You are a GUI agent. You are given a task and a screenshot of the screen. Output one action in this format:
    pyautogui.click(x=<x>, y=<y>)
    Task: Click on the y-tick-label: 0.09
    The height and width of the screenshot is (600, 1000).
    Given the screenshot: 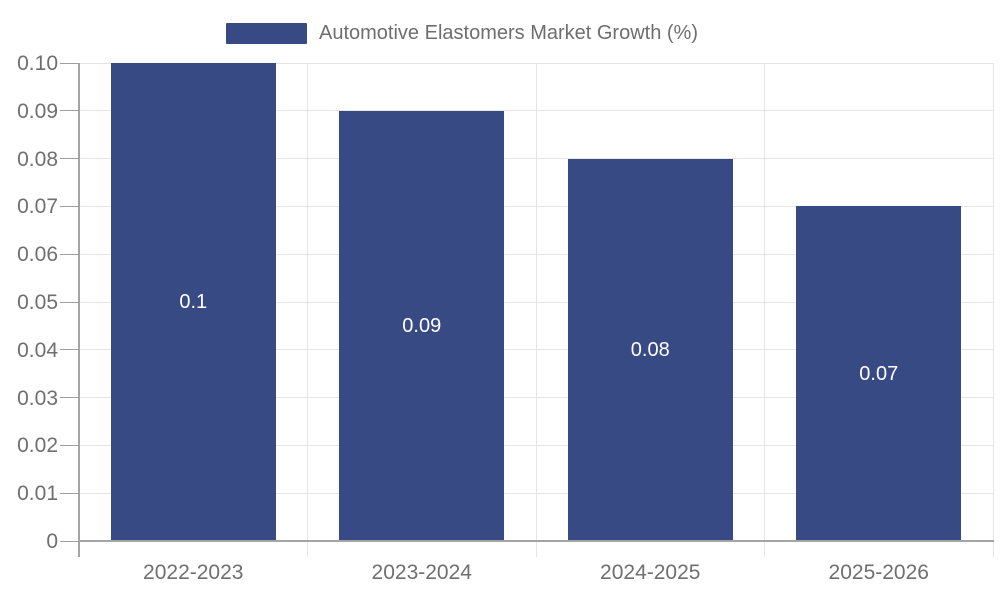 What is the action you would take?
    pyautogui.click(x=37, y=111)
    